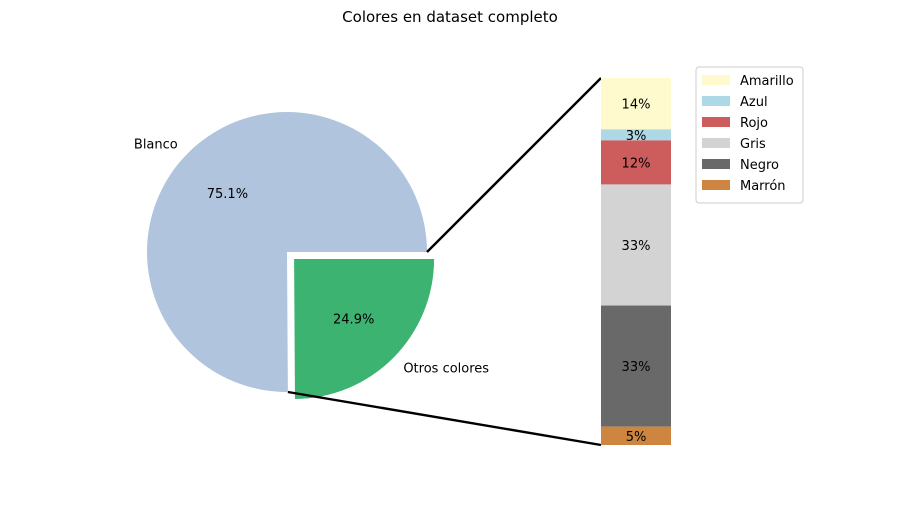 The image size is (900, 505). I want to click on connector-top, so click(514, 165).